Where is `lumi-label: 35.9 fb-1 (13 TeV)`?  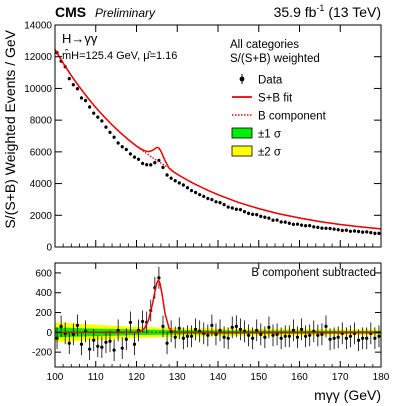
lumi-label: 35.9 fb-1 (13 TeV) is located at coordinates (327, 11).